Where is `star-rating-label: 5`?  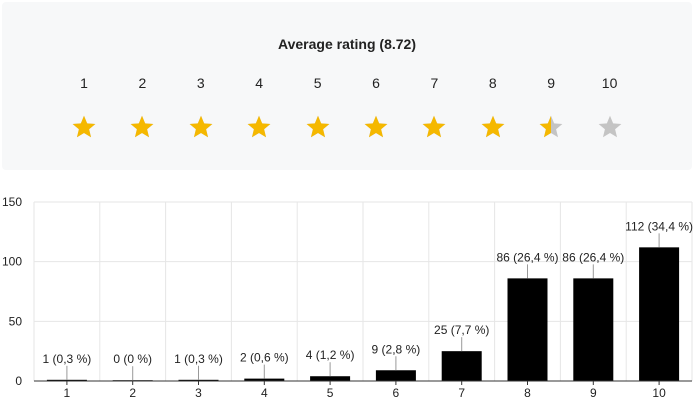 star-rating-label: 5 is located at coordinates (317, 83).